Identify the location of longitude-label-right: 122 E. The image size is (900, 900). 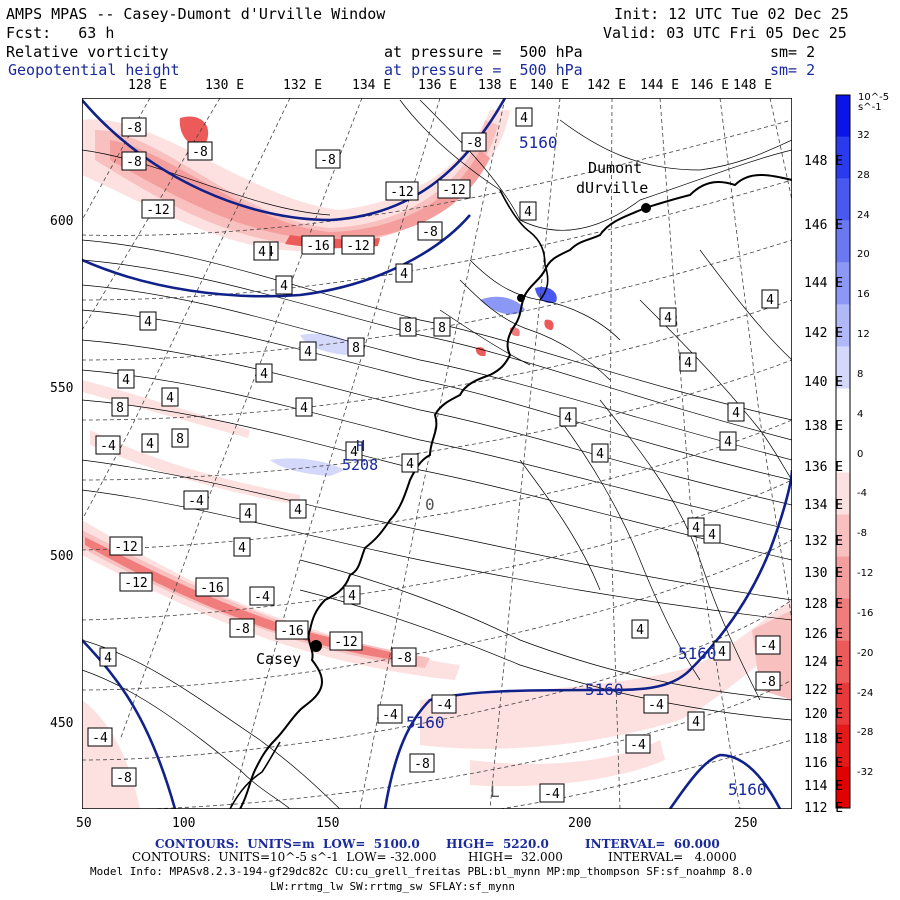
(824, 690).